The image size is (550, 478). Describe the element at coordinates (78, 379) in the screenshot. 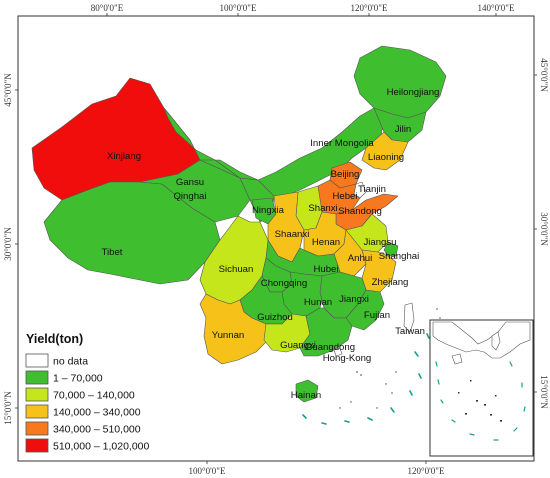

I see `legend-label: 1 – 70,000` at that location.